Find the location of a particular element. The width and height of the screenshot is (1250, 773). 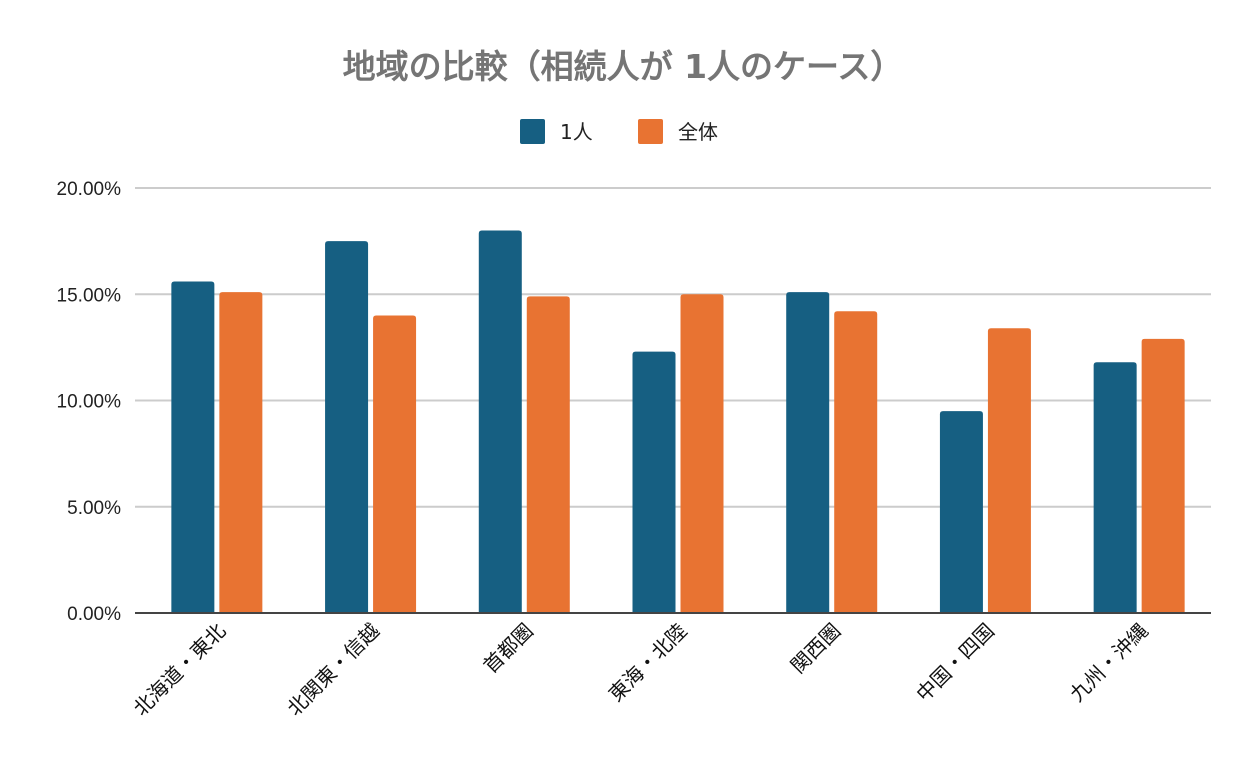

bar-group: 中国・四国 / 1人: 9.50%中国・四国 / 全体: 13.40% is located at coordinates (985, 470).